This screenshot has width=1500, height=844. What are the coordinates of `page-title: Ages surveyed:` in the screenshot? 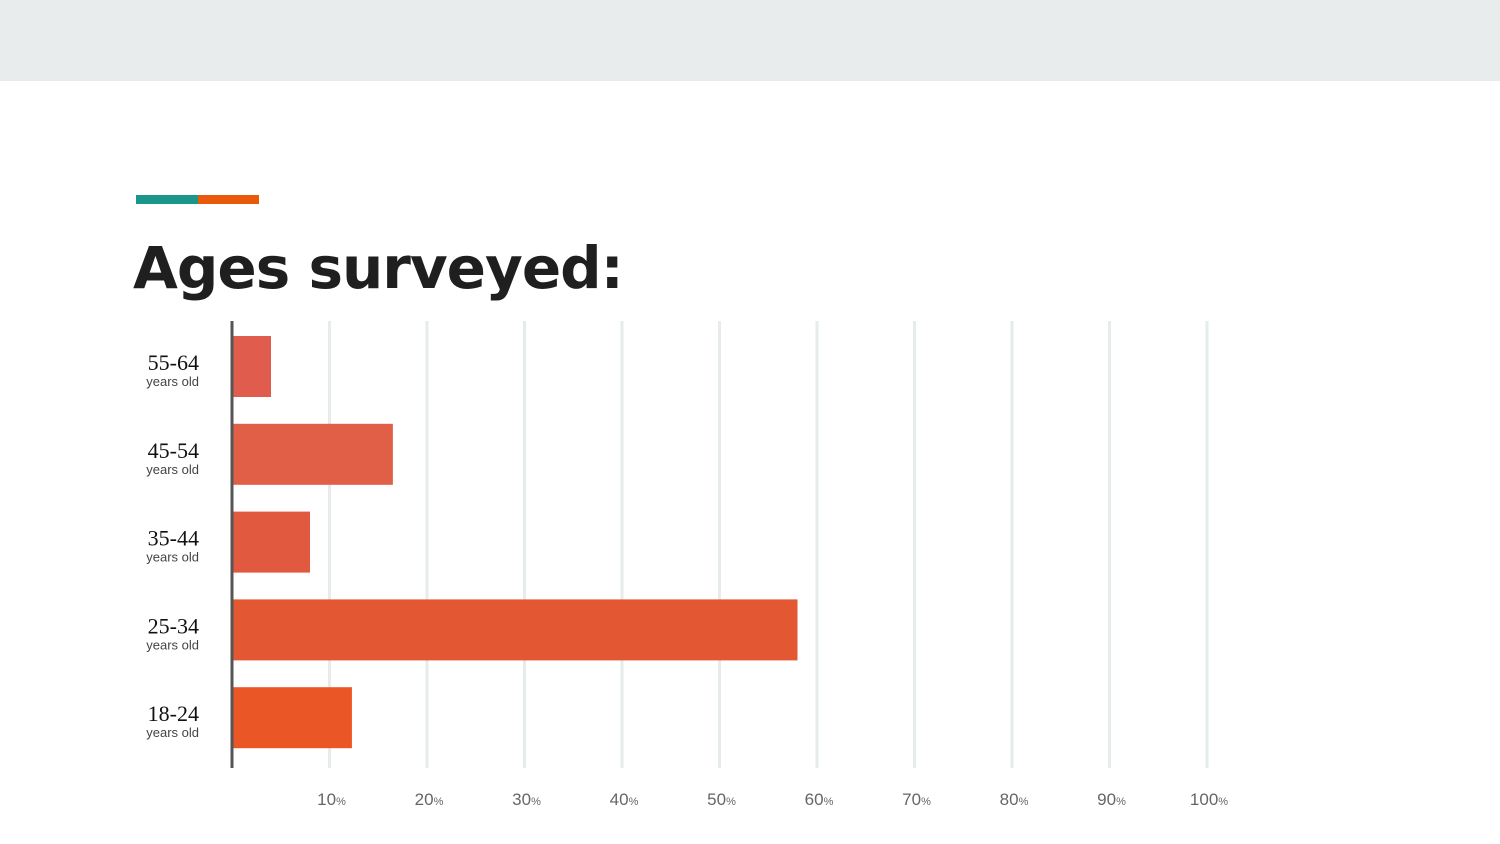 It's located at (378, 268).